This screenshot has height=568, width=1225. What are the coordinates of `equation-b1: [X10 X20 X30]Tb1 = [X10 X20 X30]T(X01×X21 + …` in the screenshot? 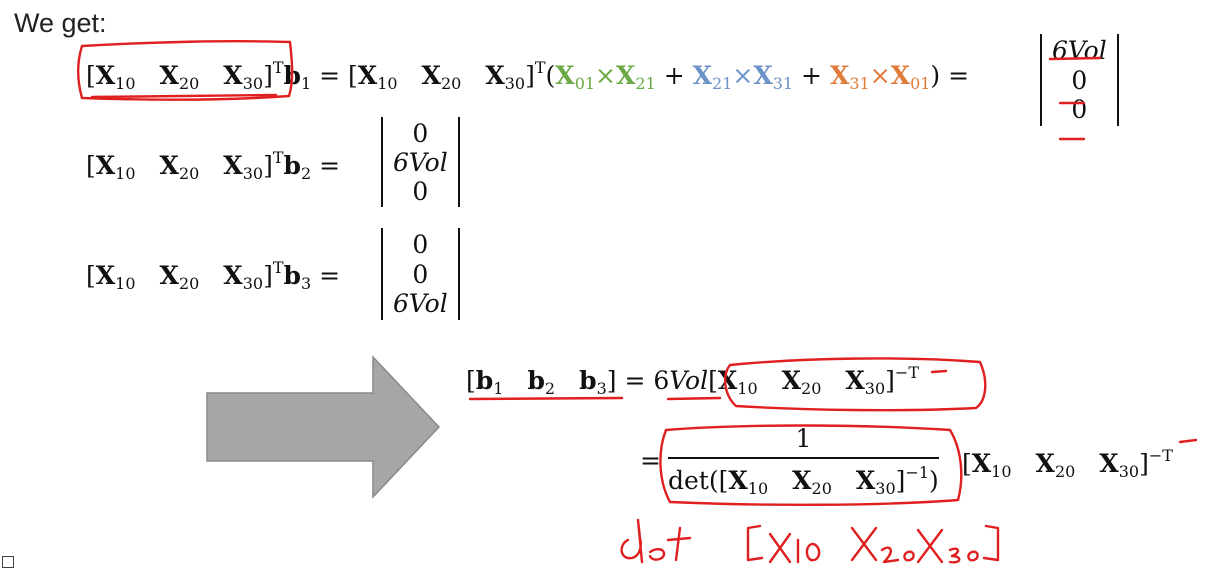 It's located at (528, 75).